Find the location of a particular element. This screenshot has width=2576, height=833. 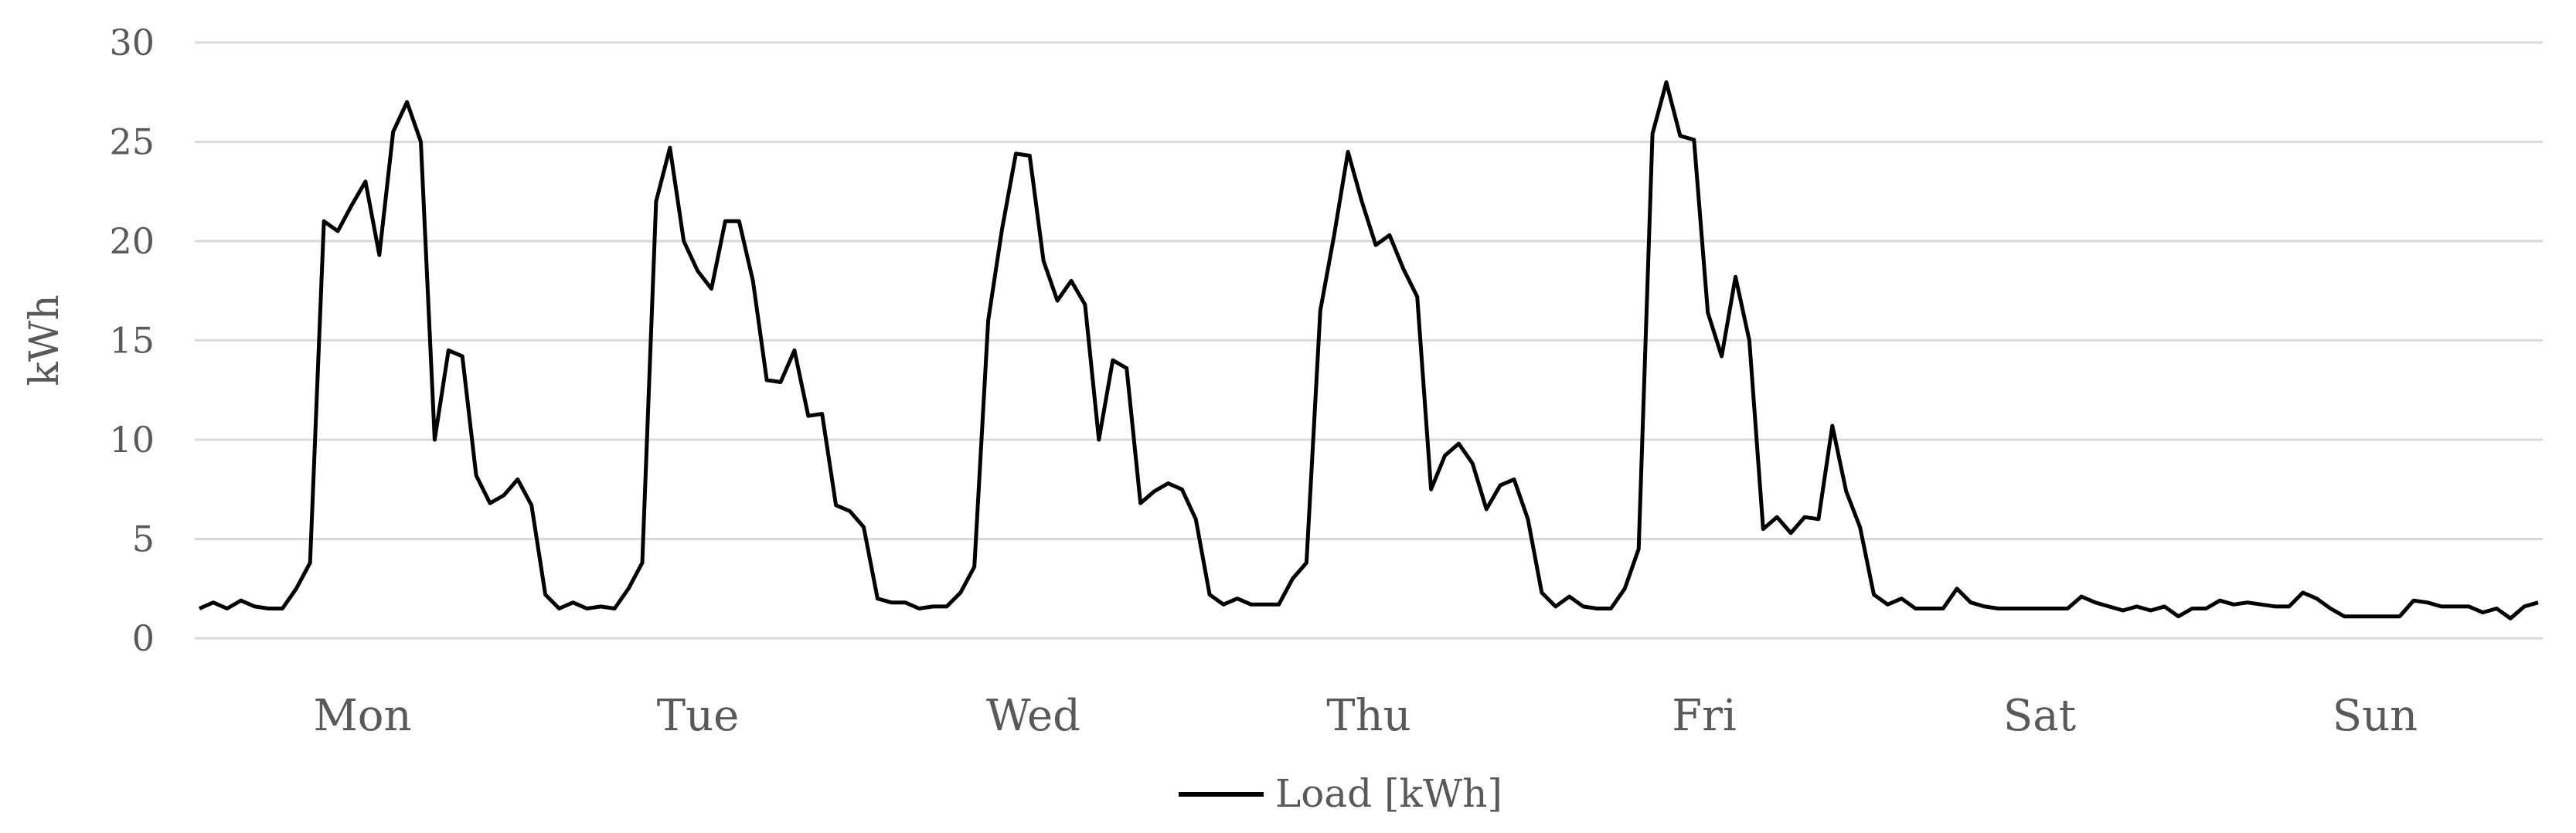

x-category-label: Tue is located at coordinates (698, 716).